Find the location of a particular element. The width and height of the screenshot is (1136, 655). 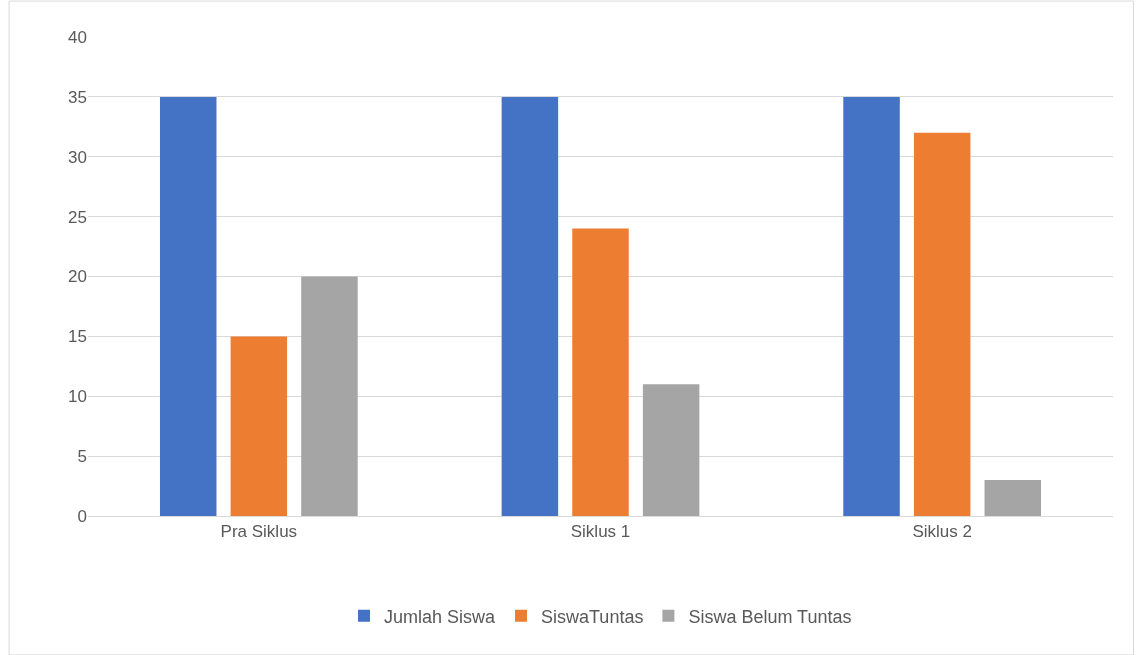

legend-label: Siswa Belum Tuntas is located at coordinates (770, 616).